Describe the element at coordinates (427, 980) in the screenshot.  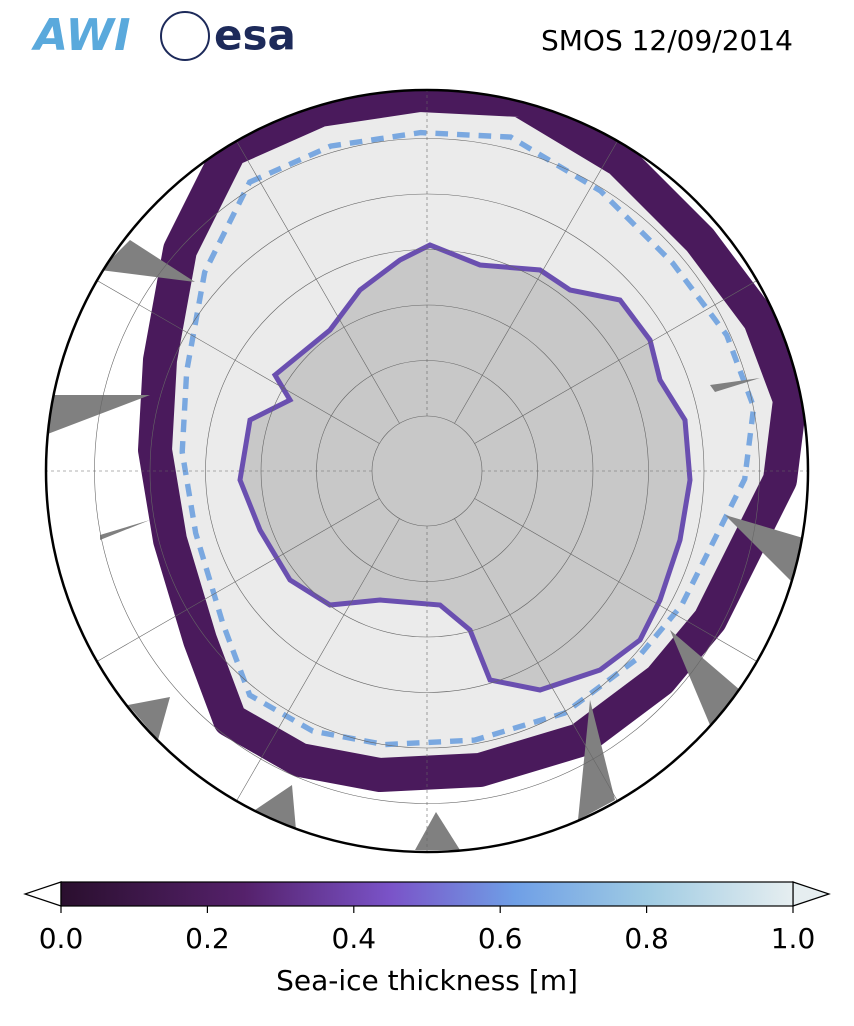
I see `colorbar-label: Sea-ice thickness [m]` at that location.